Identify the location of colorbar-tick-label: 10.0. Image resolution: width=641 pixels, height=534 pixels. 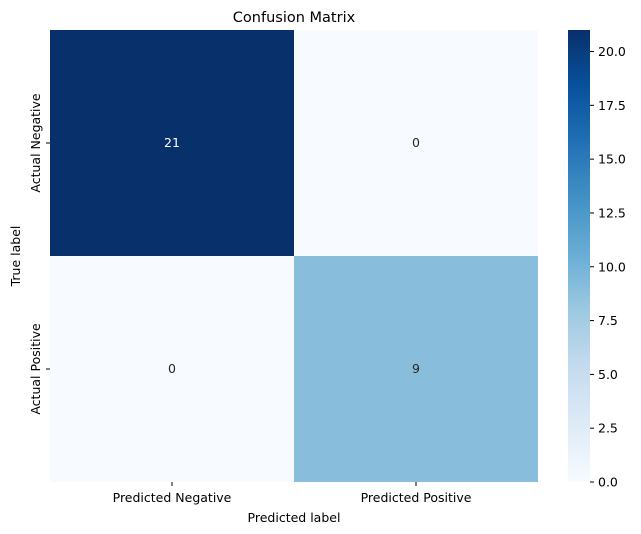
(612, 266).